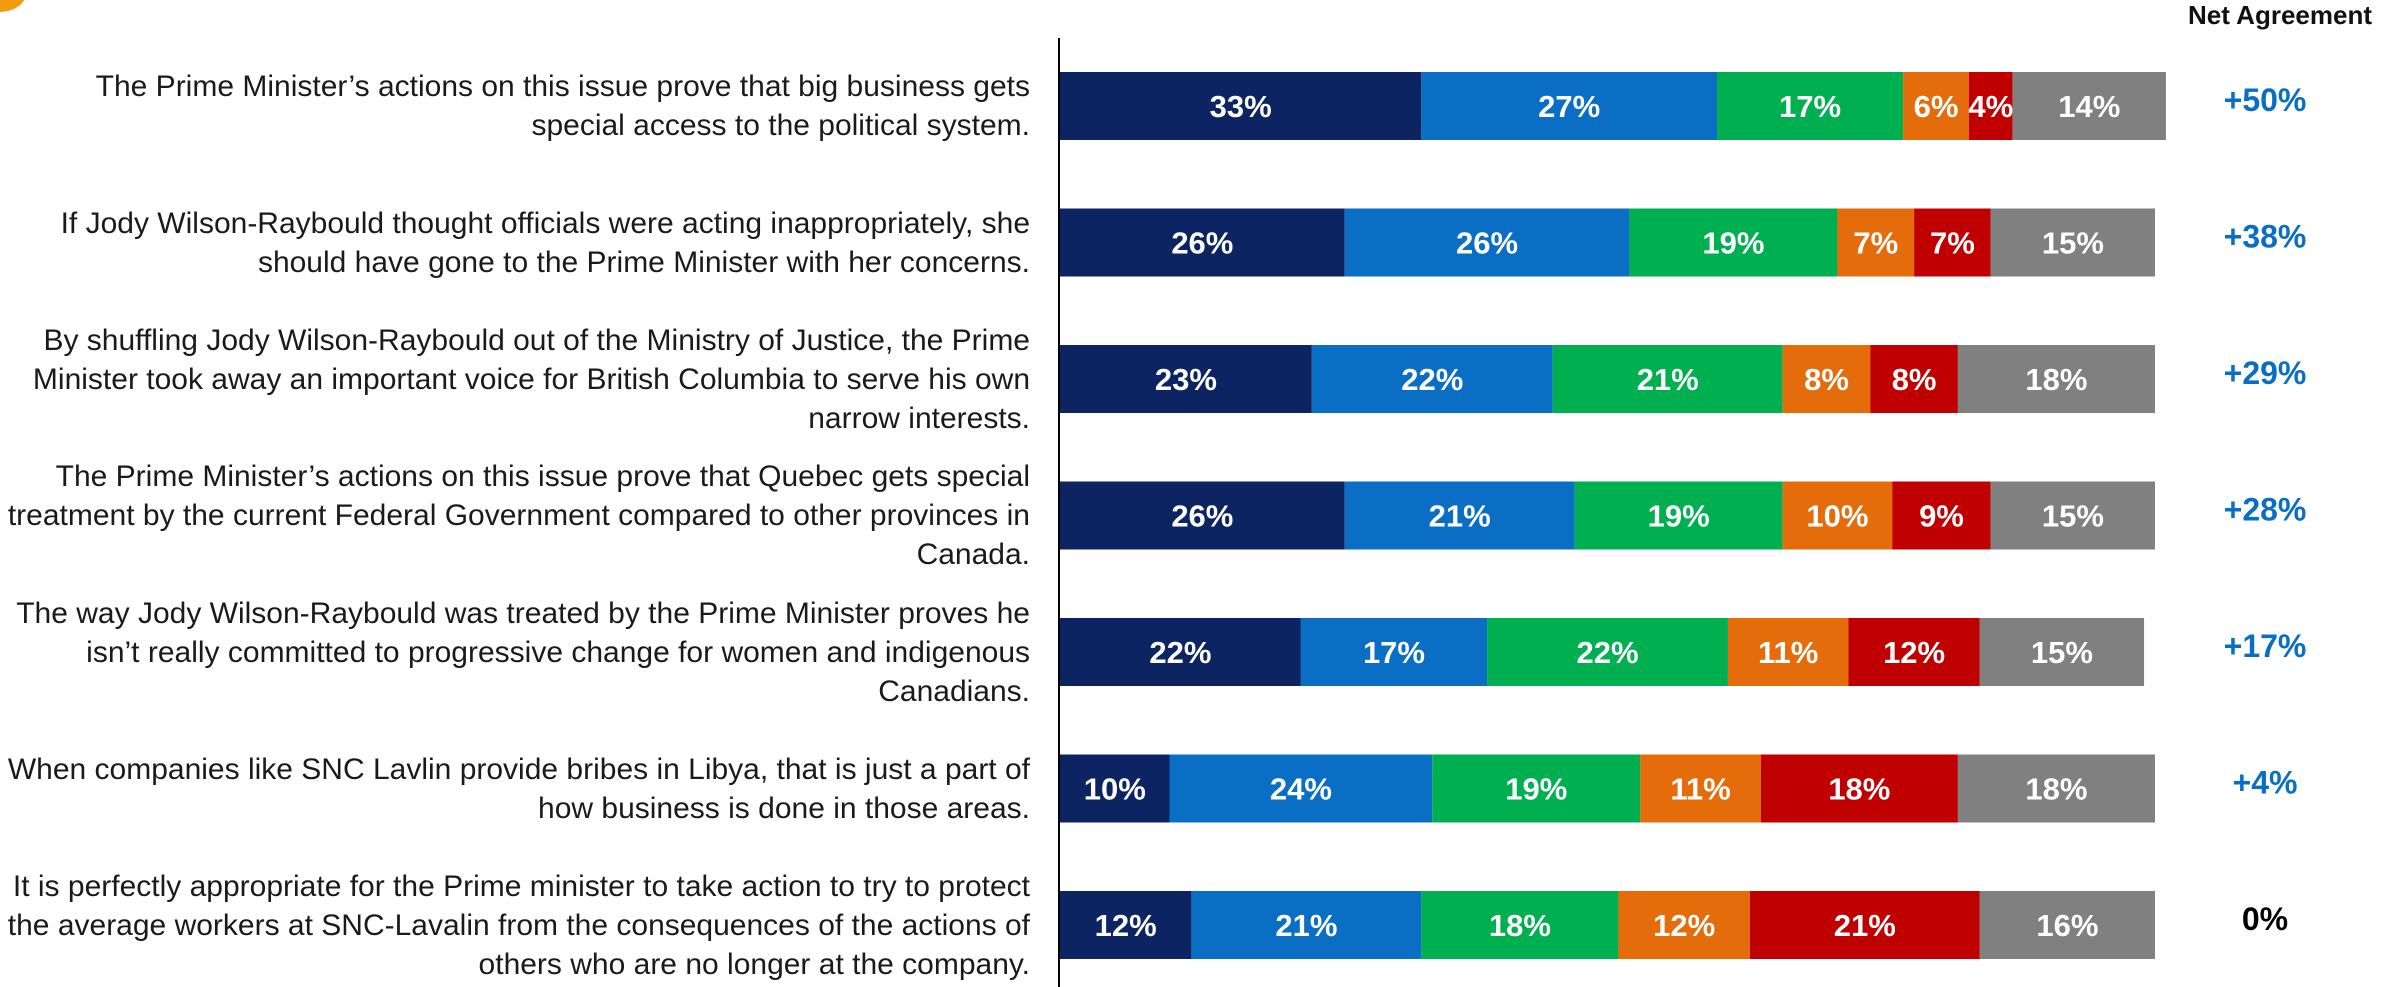 This screenshot has height=987, width=2381. What do you see at coordinates (2265, 919) in the screenshot?
I see `net-agreement-value: 0%` at bounding box center [2265, 919].